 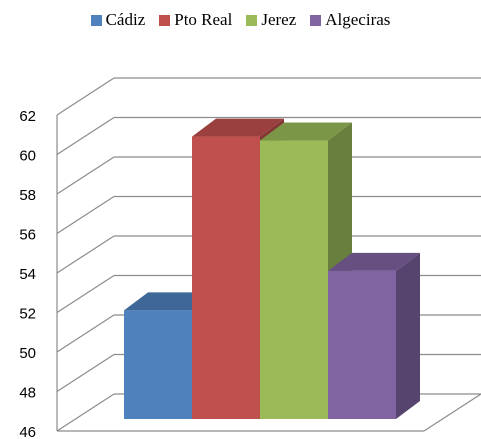 I want to click on y-tick-label: 60, so click(x=27, y=156).